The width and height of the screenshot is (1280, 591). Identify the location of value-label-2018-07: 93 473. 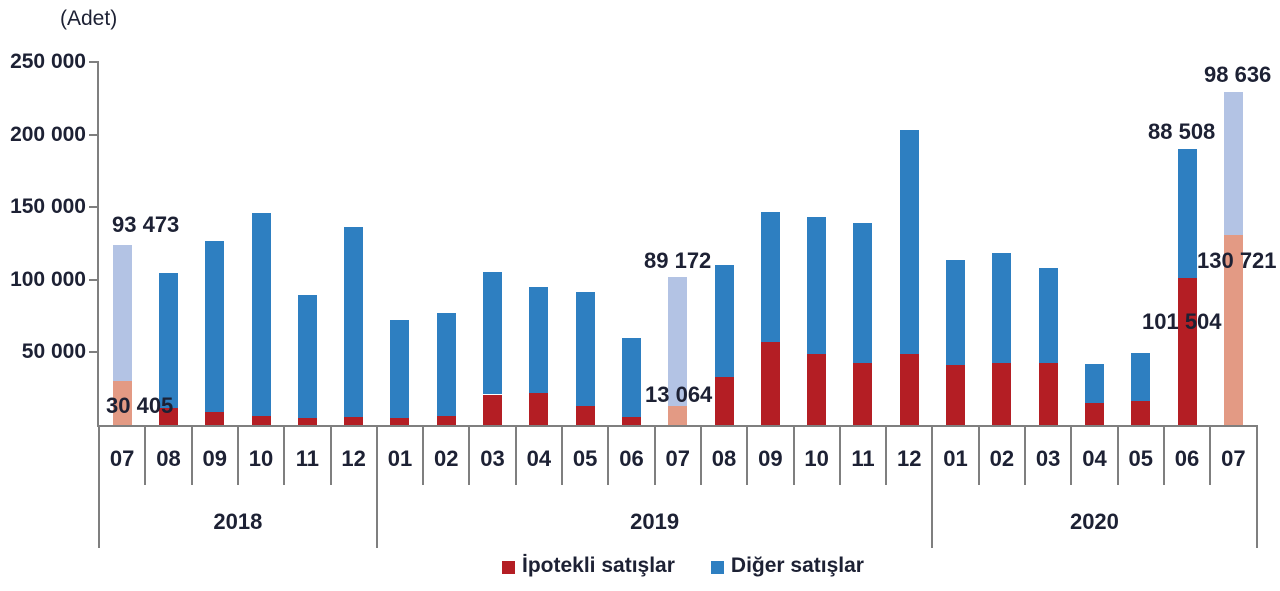
(146, 224).